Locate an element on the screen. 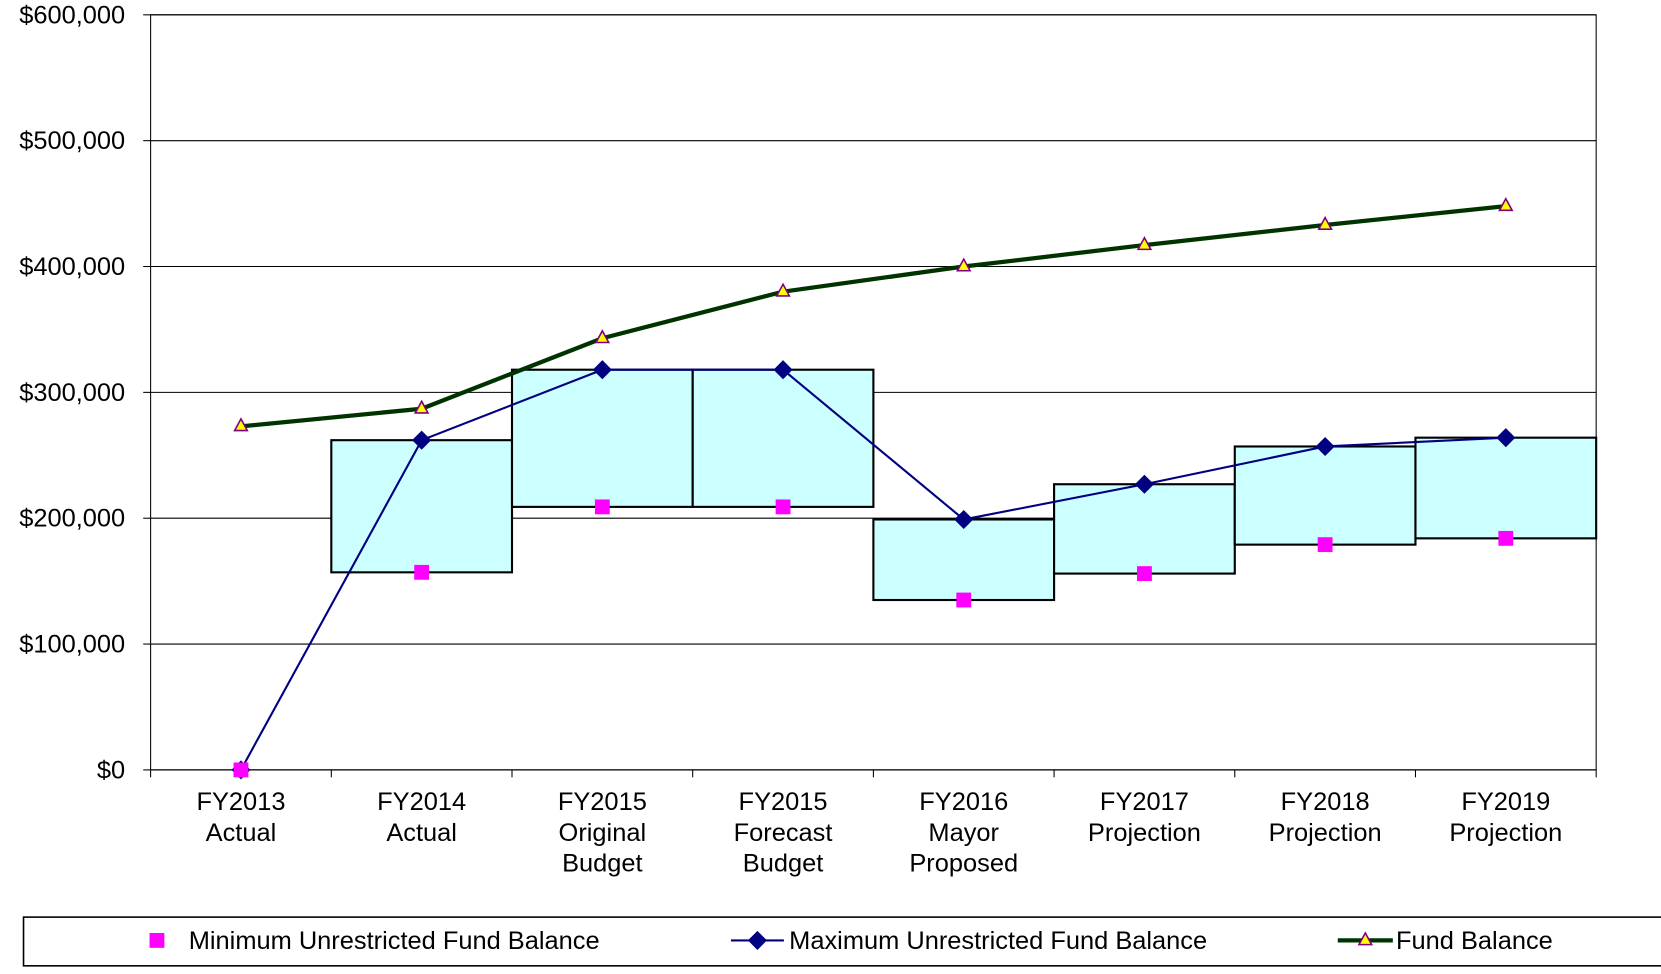 The height and width of the screenshot is (974, 1661). y-tick-label: $0 is located at coordinates (111, 770).